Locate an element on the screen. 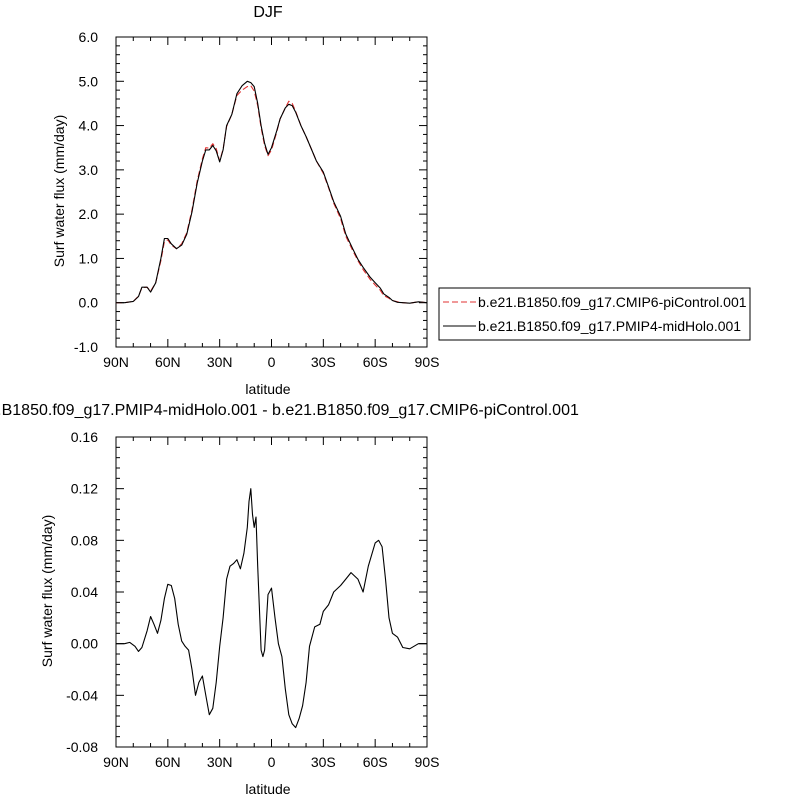 The image size is (800, 800). legend-box is located at coordinates (594, 314).